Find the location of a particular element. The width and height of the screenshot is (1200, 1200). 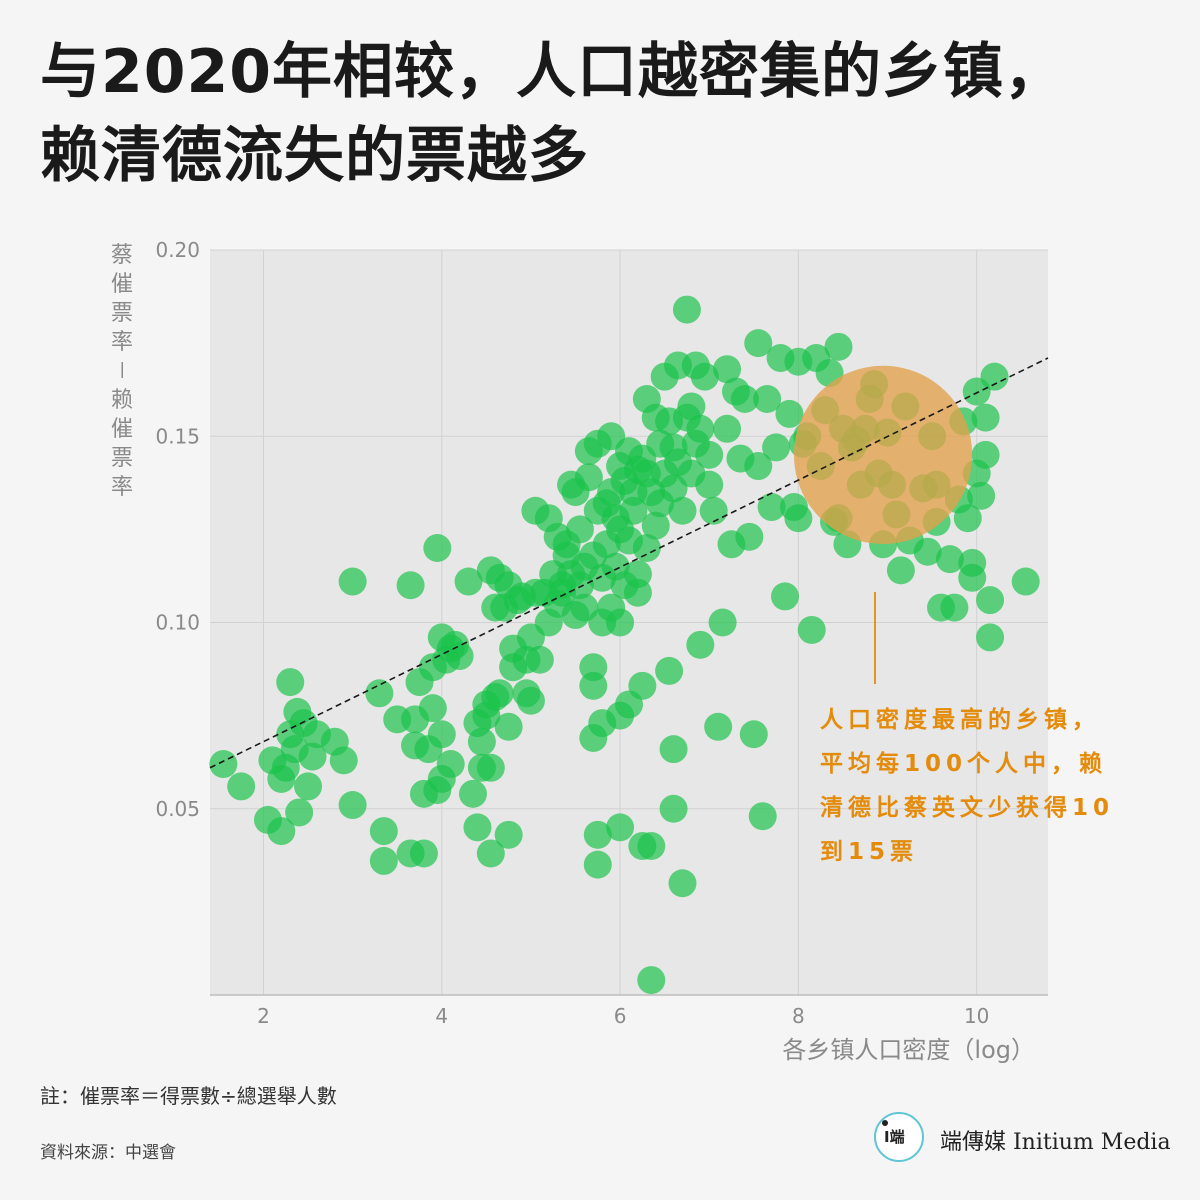

logo-glyph: I端 is located at coordinates (894, 1137).